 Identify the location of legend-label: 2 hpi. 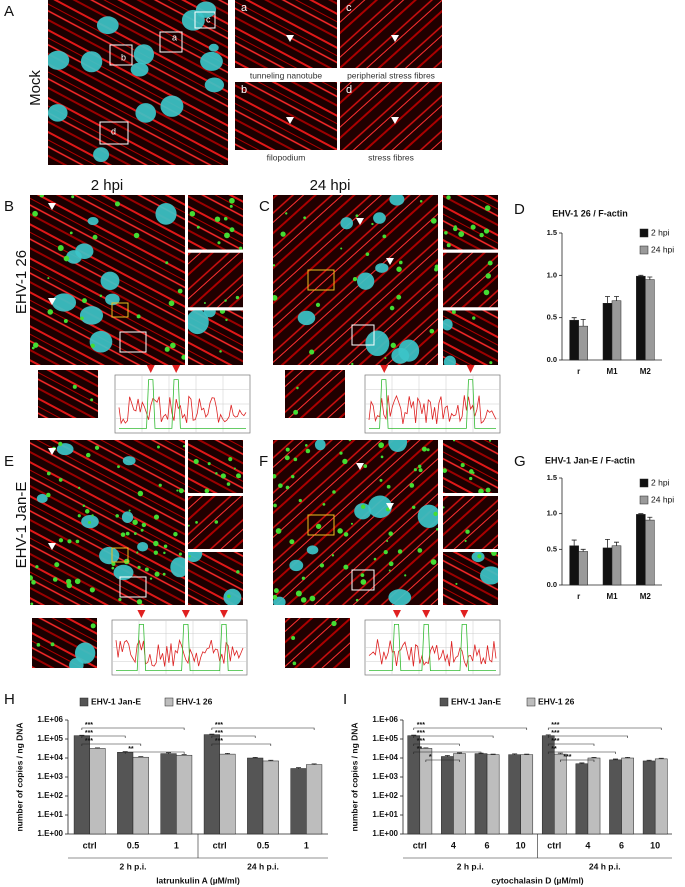
(660, 482).